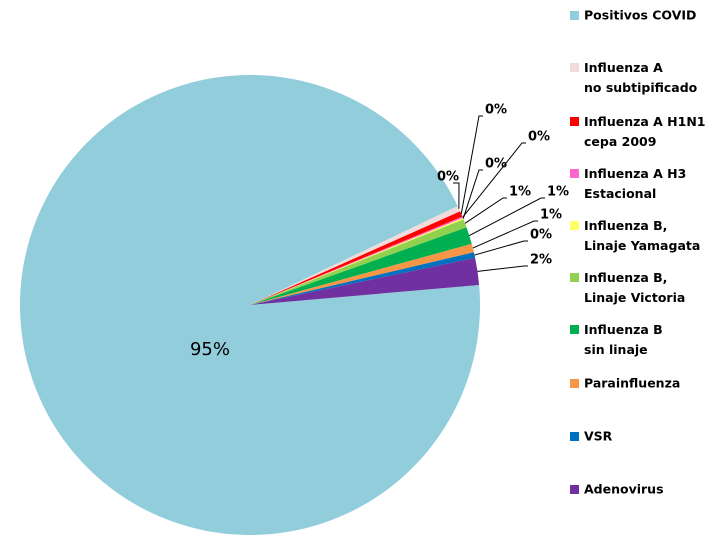 The height and width of the screenshot is (542, 708). I want to click on data-label: 95%, so click(210, 349).